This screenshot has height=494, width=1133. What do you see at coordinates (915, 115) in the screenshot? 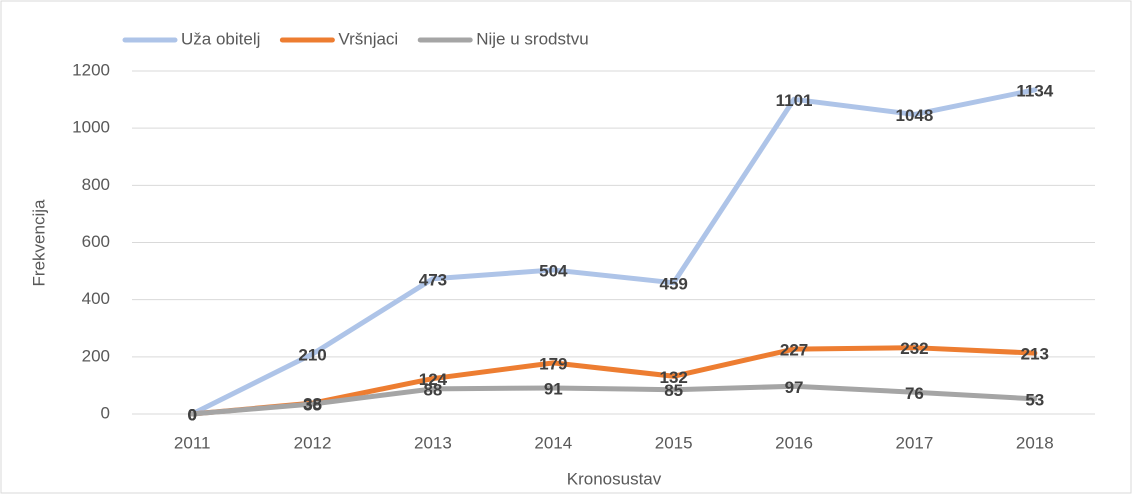
I see `data-label: 1048` at bounding box center [915, 115].